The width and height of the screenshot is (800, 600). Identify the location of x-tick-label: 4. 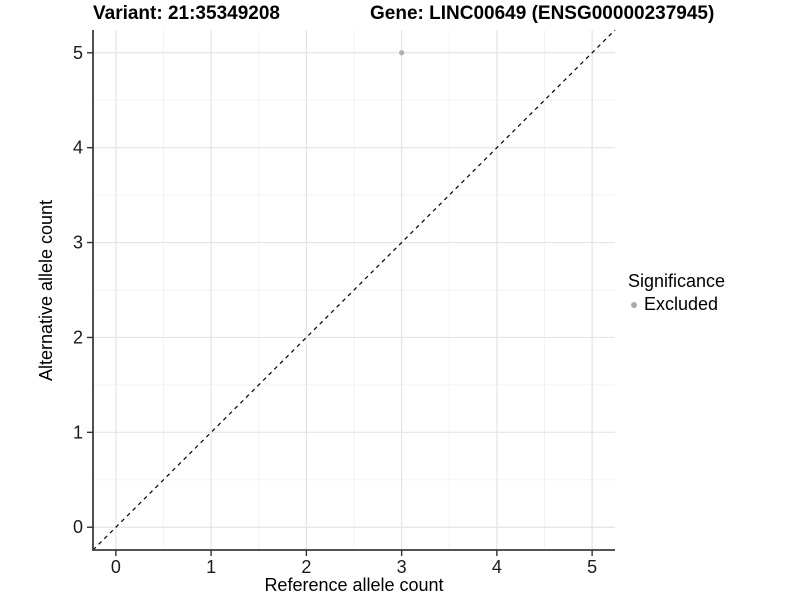
(497, 567).